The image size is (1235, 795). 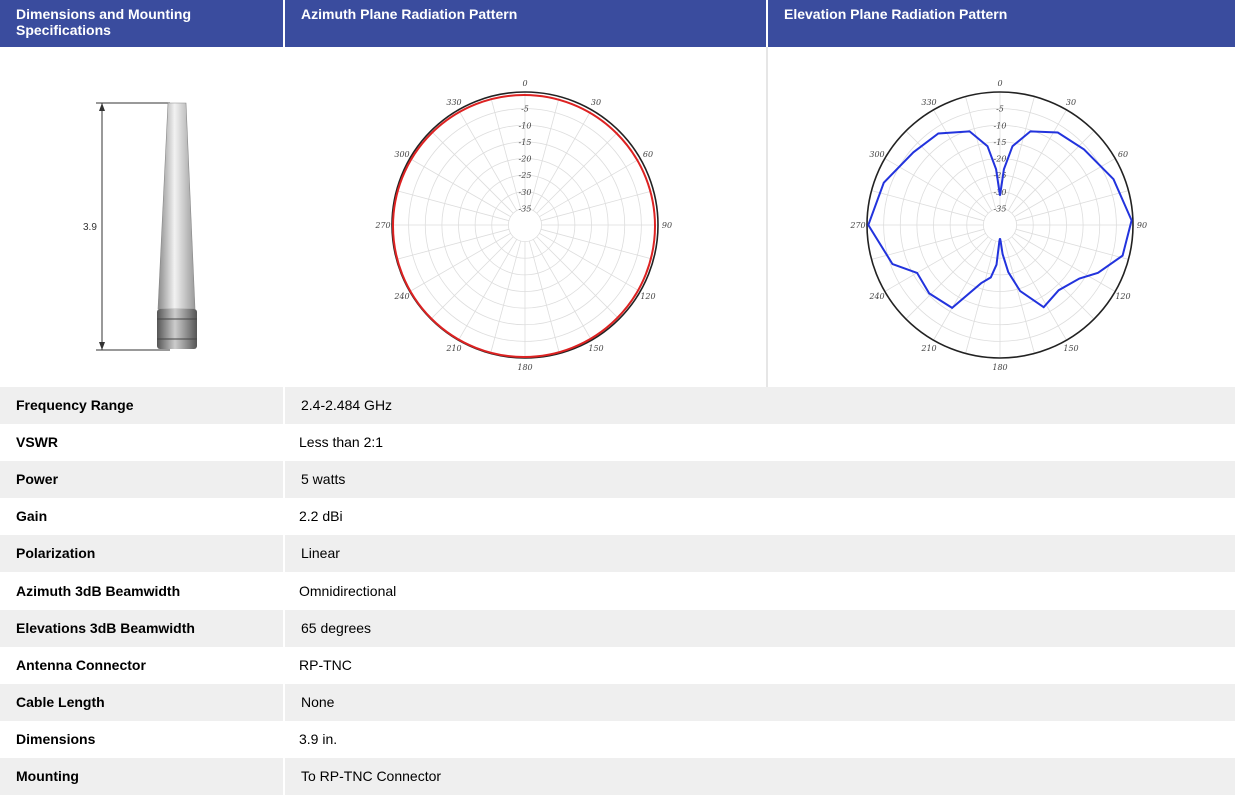 What do you see at coordinates (759, 702) in the screenshot?
I see `value-cell: None` at bounding box center [759, 702].